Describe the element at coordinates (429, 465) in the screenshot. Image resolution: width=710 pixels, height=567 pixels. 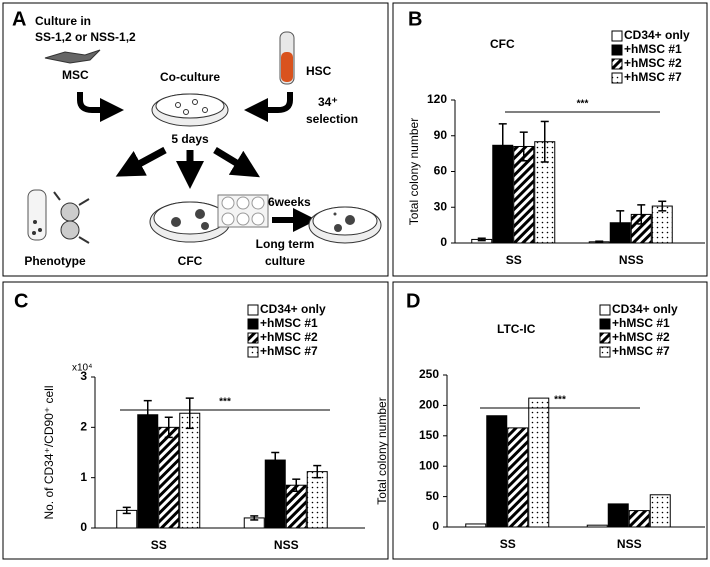
I see `y-tick-label: 100` at that location.